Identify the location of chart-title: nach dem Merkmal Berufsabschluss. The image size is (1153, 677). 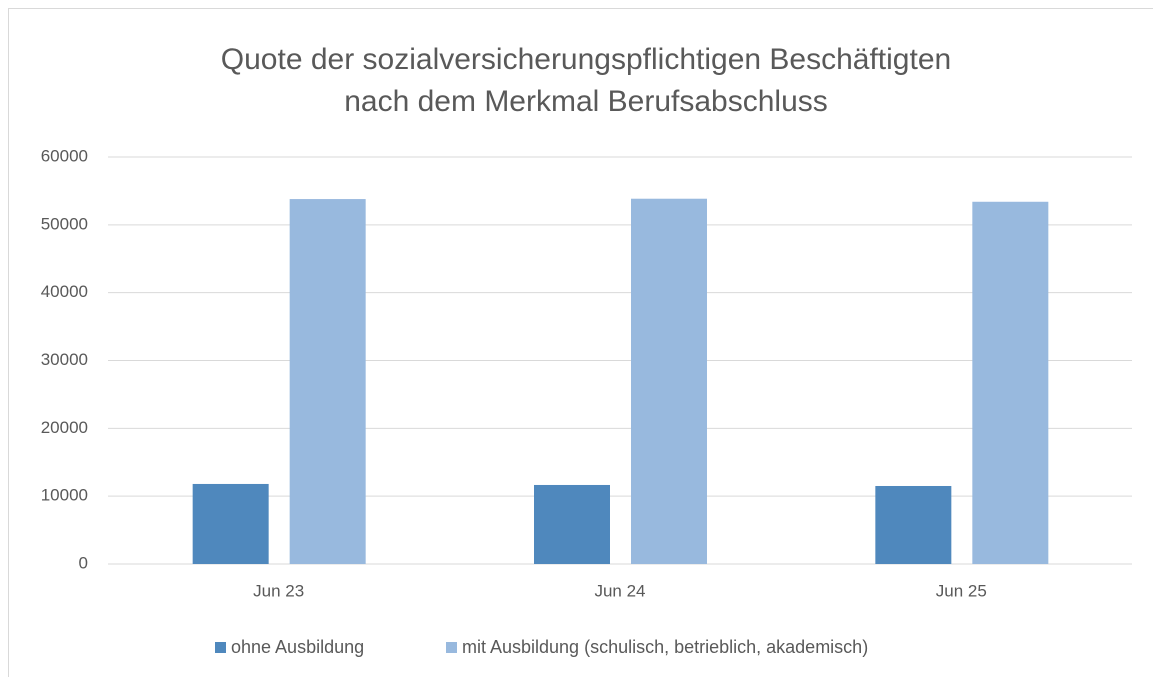
(586, 101).